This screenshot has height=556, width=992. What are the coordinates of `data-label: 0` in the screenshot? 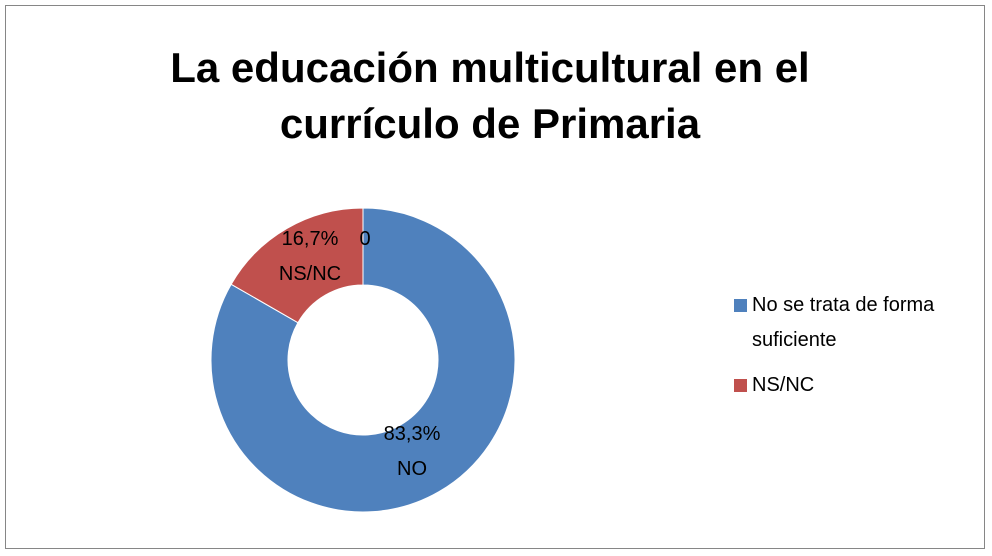 It's located at (364, 239).